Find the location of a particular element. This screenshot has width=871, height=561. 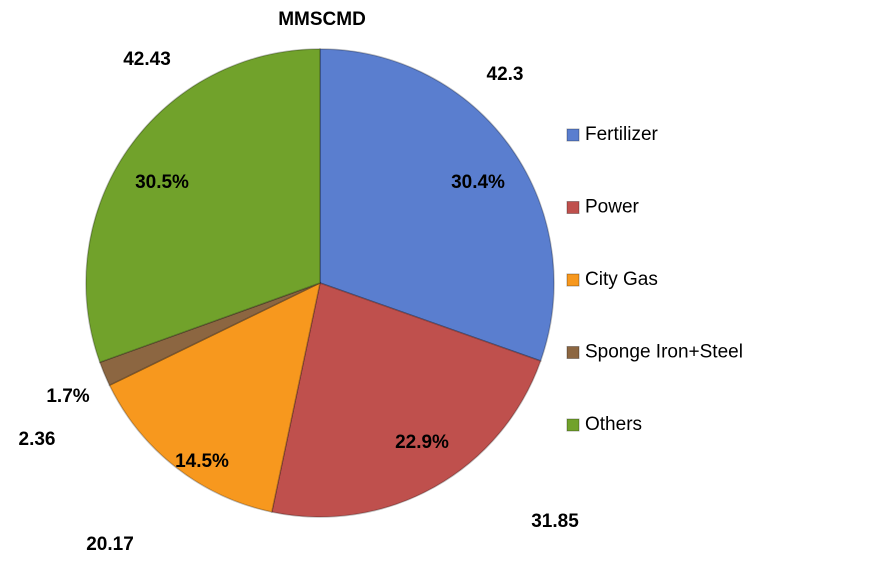

value-label: 31.85 is located at coordinates (555, 521).